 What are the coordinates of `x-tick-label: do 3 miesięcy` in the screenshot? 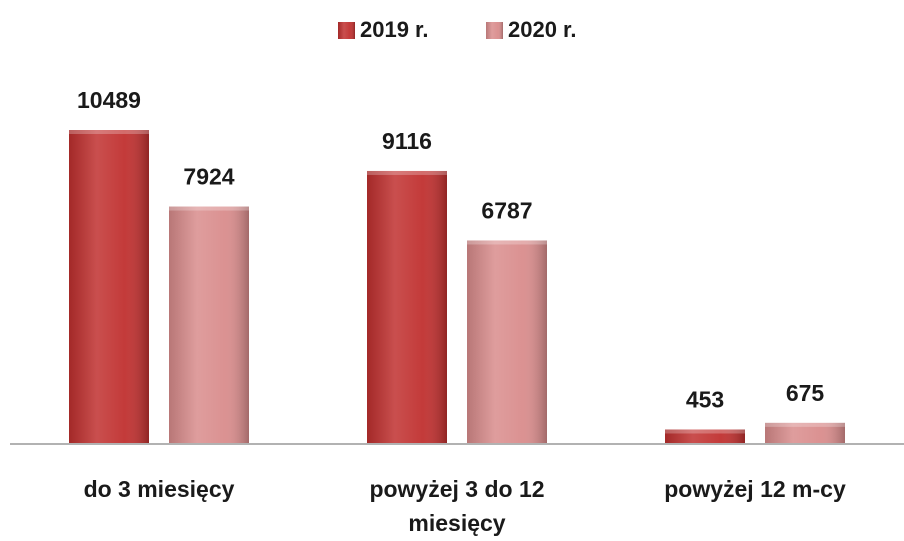 It's located at (159, 489).